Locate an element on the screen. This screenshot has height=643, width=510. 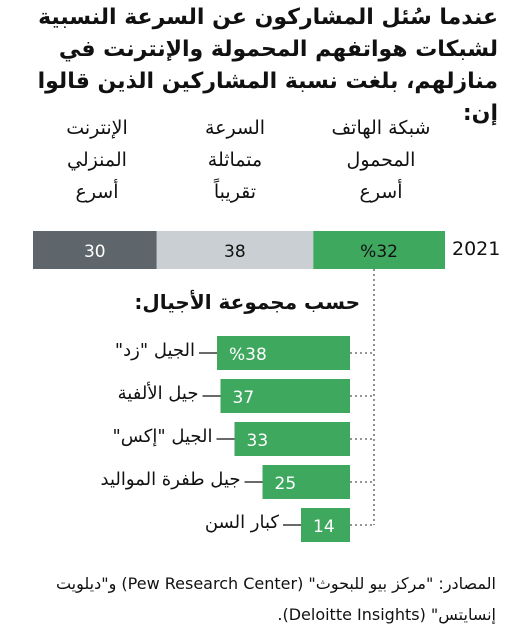
stacked-value-label-home-faster: 30 is located at coordinates (95, 252).